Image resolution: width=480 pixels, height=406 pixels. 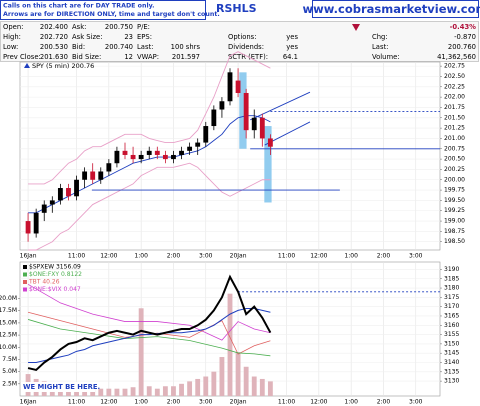 I want to click on quote-label: High:, so click(x=12, y=37).